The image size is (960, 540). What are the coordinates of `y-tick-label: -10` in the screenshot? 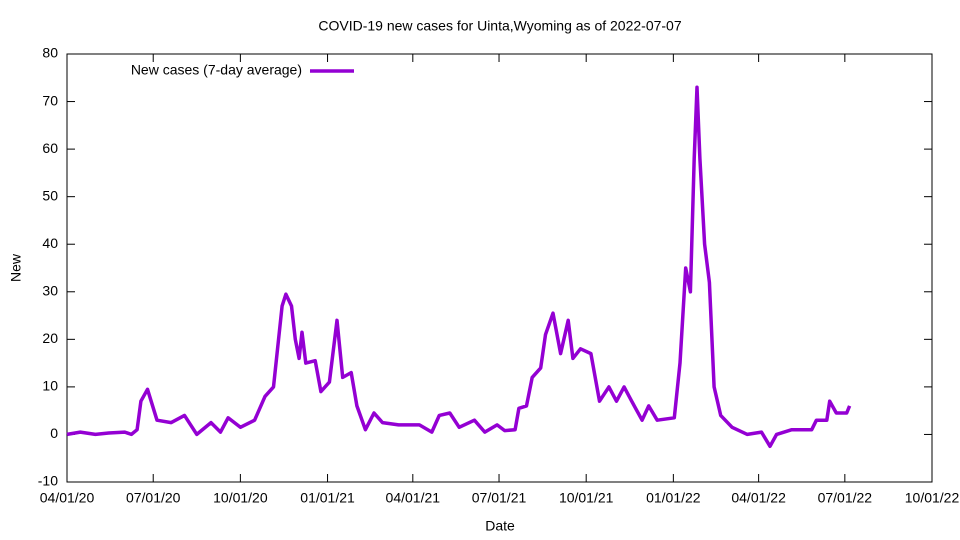 It's located at (48, 481).